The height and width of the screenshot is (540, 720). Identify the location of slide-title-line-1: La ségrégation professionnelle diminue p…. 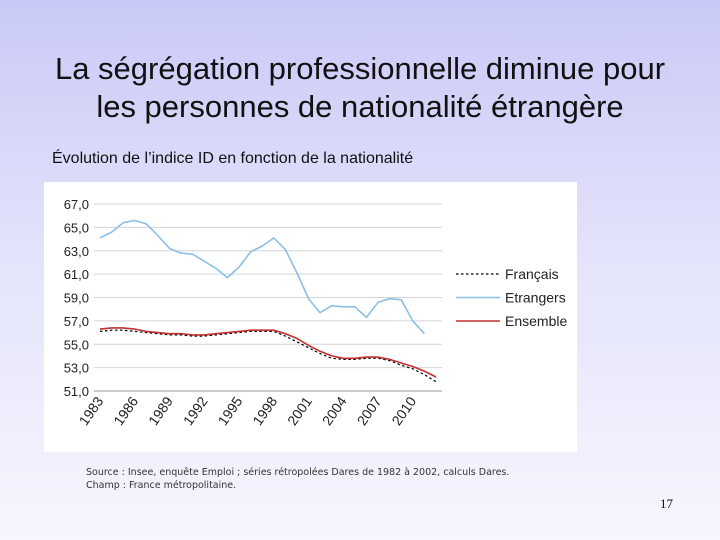
(360, 68).